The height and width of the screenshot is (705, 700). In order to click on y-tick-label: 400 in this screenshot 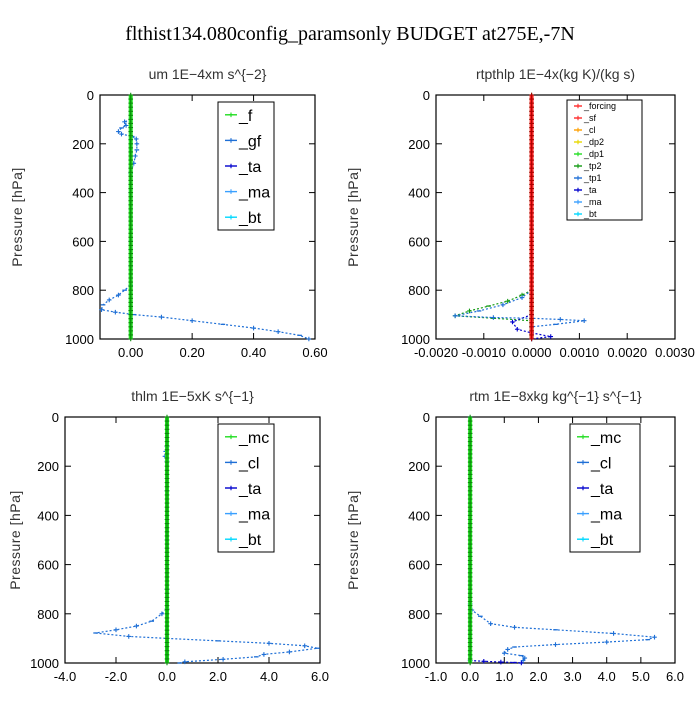, I will do `click(48, 515)`.